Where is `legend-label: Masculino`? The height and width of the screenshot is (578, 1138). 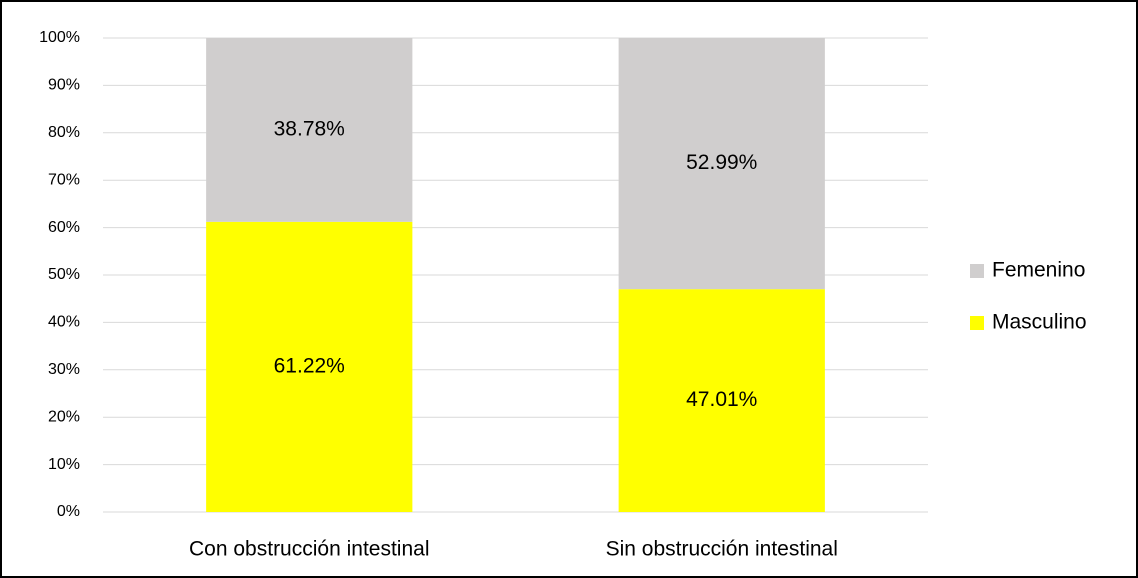 legend-label: Masculino is located at coordinates (1039, 322).